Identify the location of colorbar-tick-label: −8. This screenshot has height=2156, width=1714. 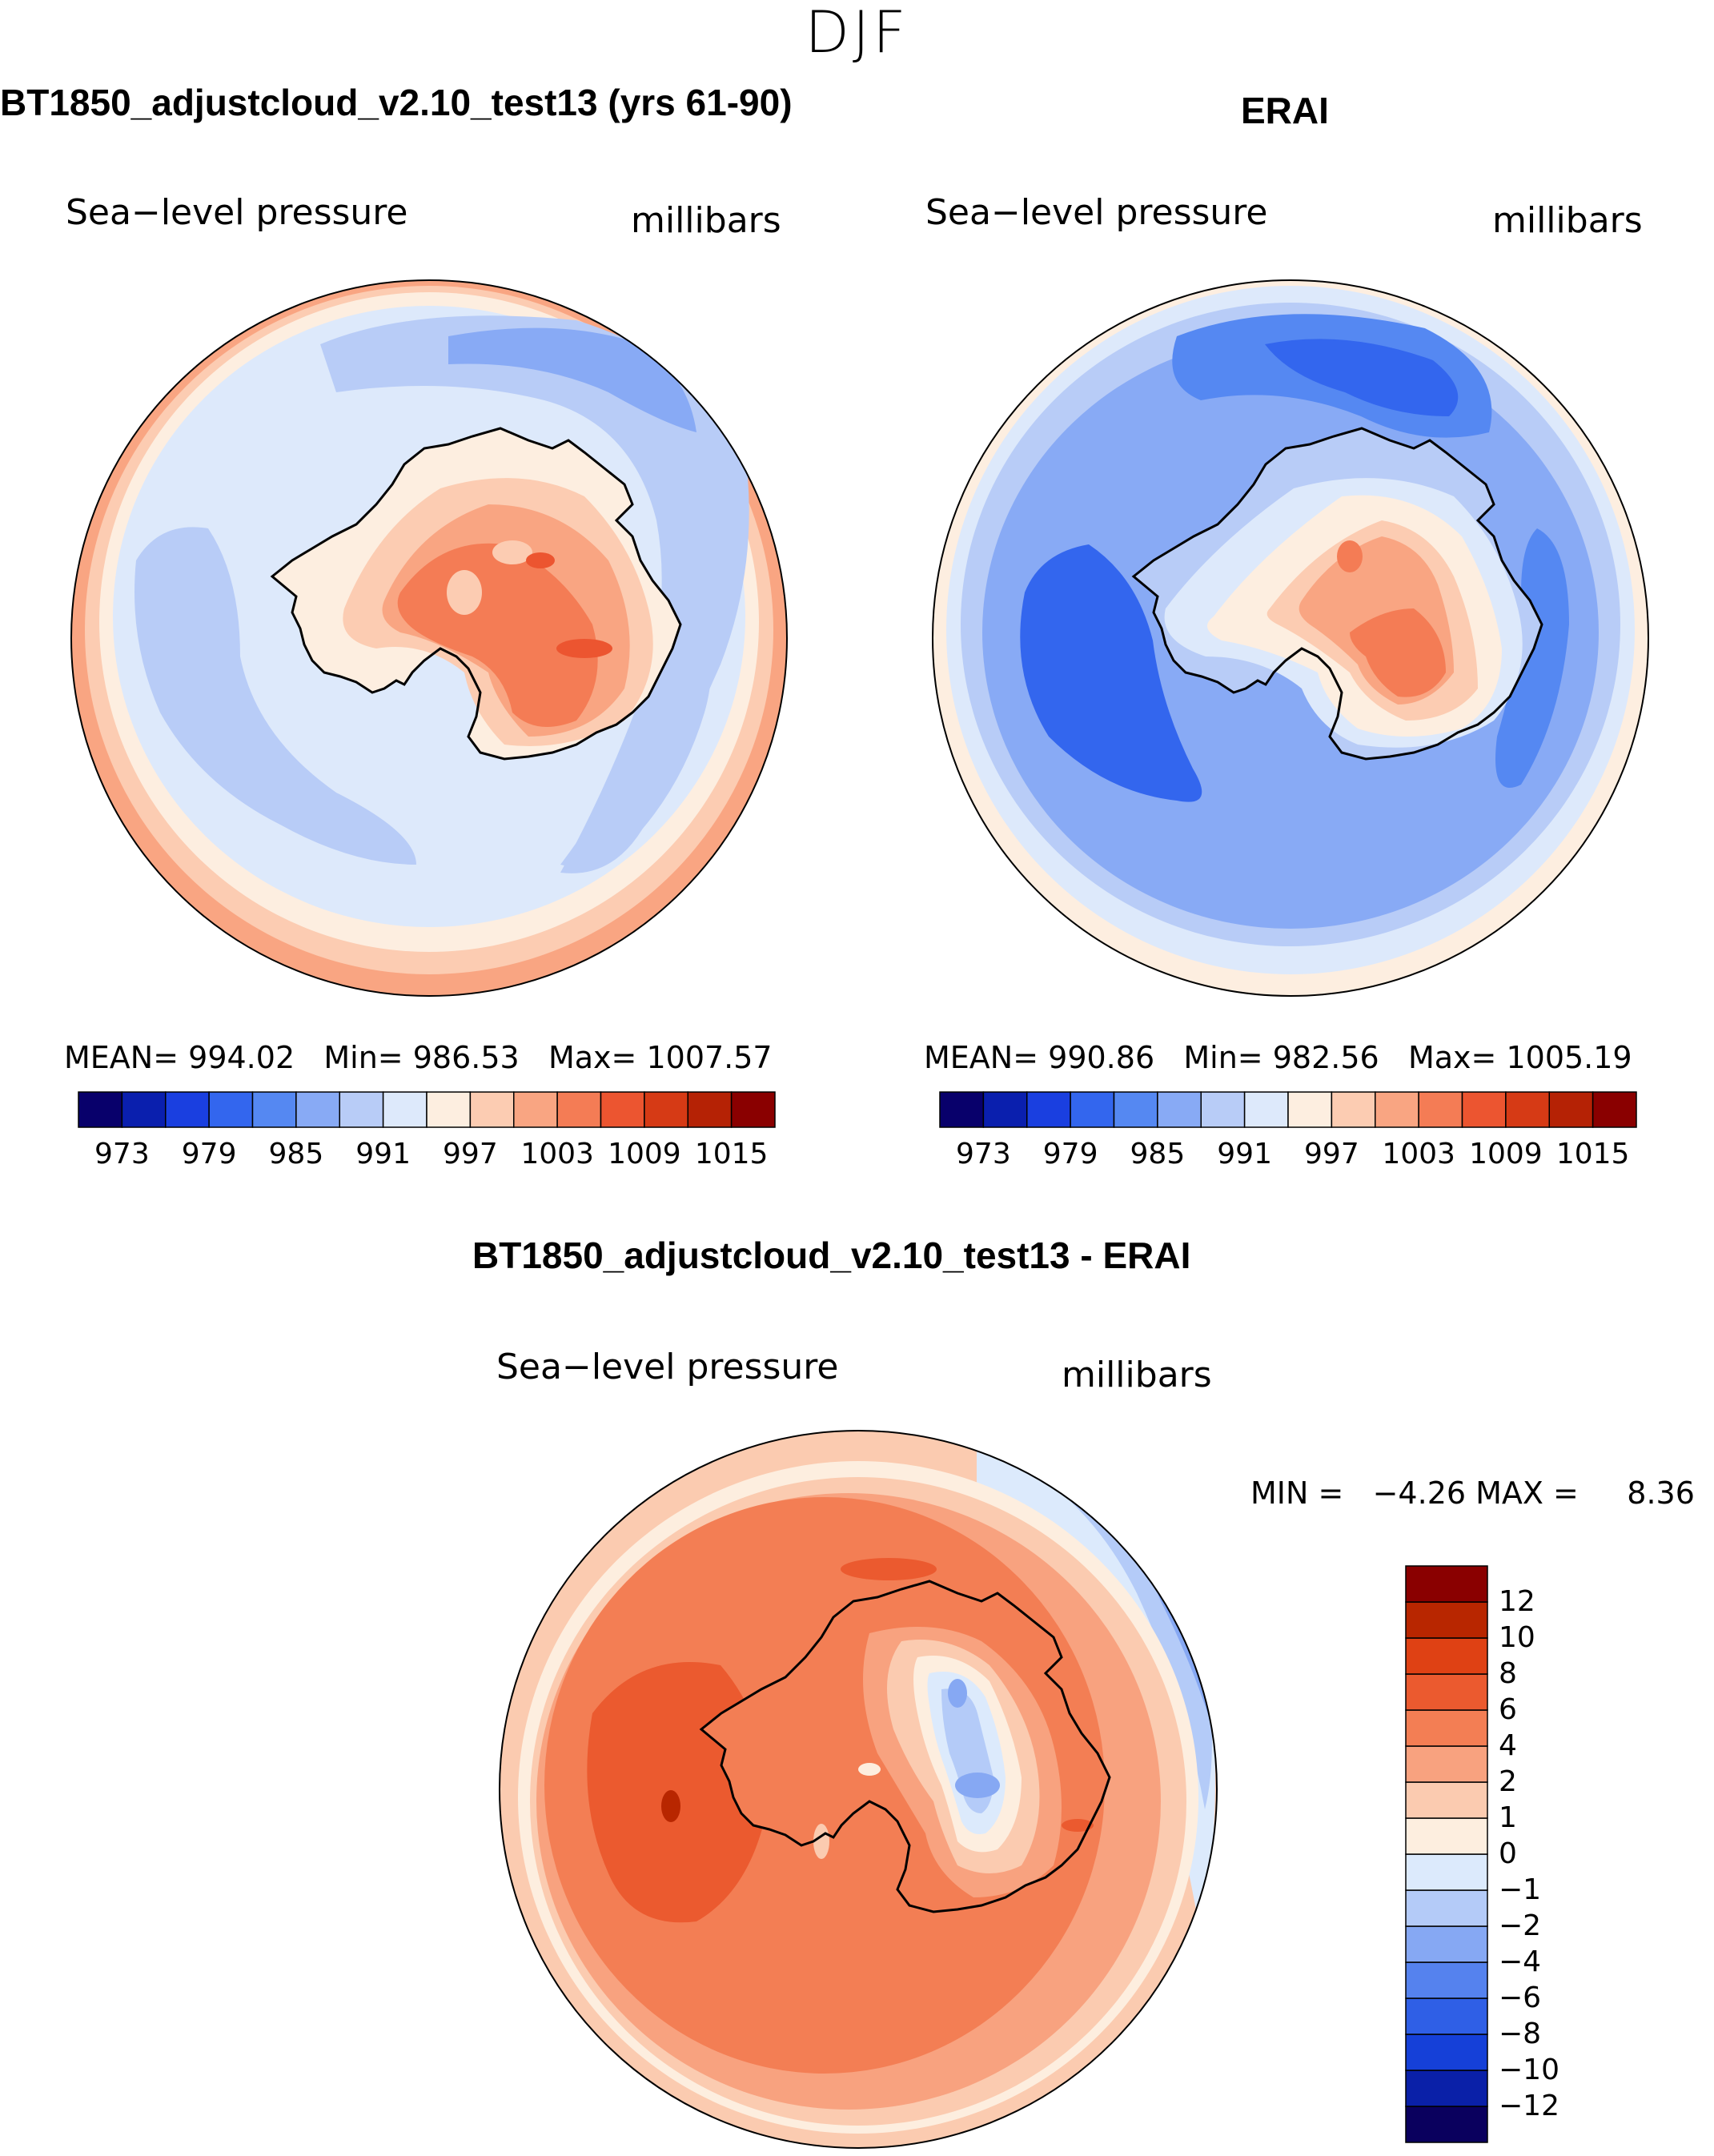
(1520, 2033).